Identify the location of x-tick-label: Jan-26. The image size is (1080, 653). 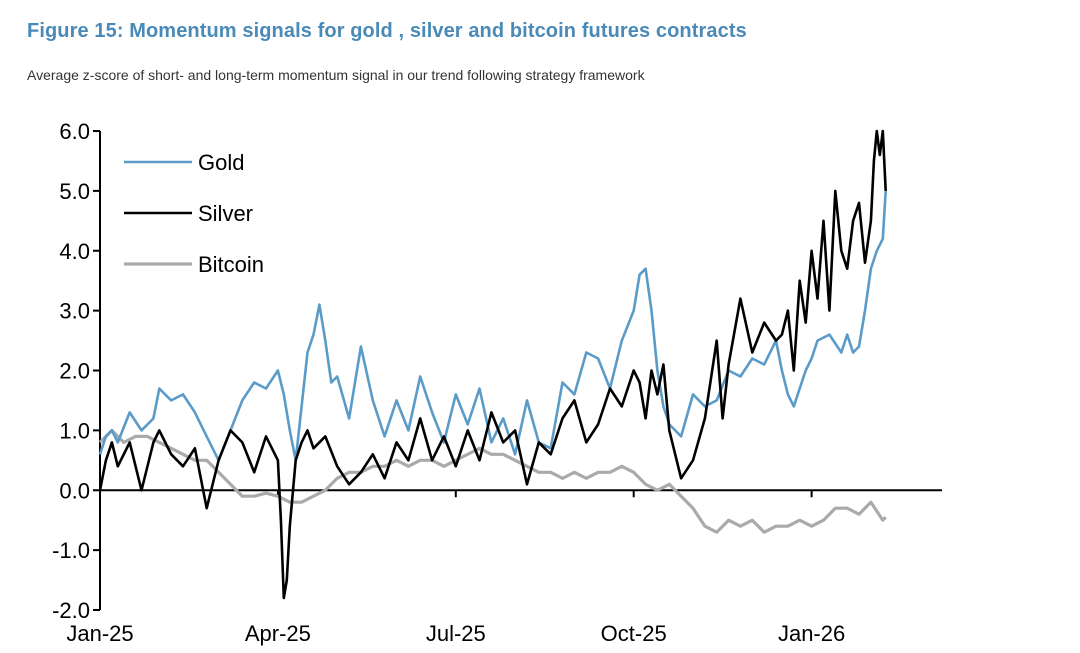
(811, 633).